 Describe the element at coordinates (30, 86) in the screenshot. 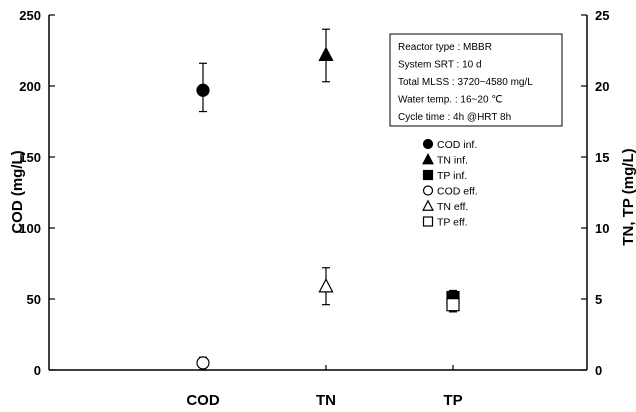

I see `y-left-tick-label: 200` at that location.